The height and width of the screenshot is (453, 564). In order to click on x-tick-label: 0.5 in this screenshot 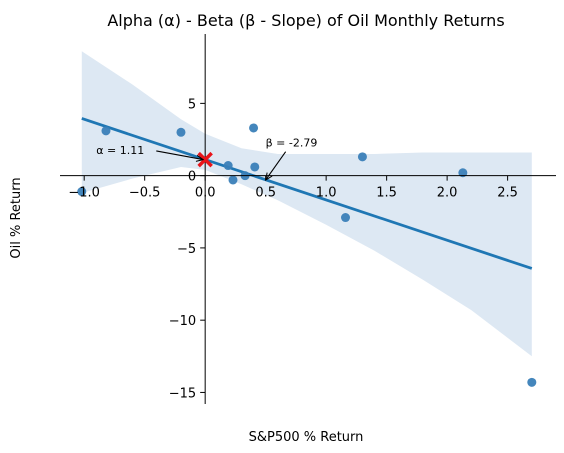, I will do `click(265, 193)`.